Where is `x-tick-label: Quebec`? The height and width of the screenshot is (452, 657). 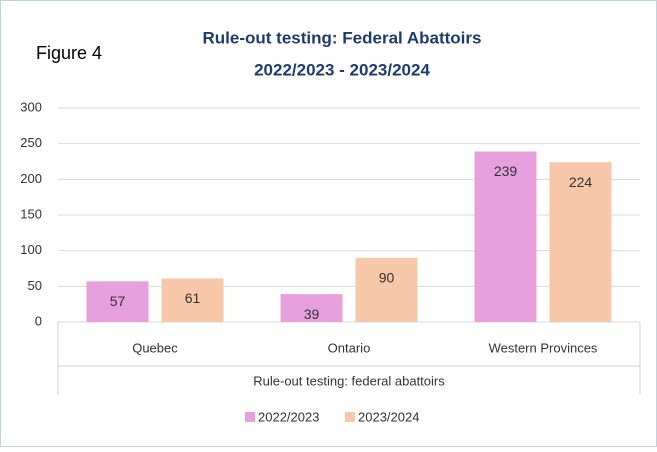 x-tick-label: Quebec is located at coordinates (155, 347).